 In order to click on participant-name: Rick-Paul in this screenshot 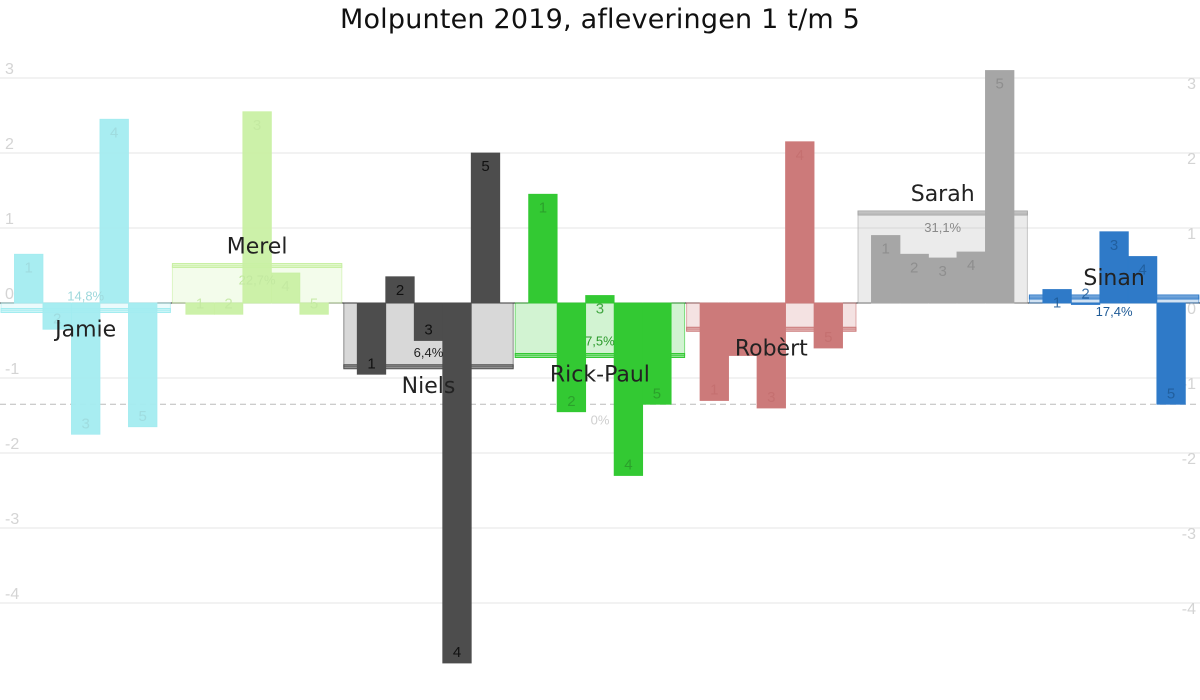, I will do `click(600, 375)`.